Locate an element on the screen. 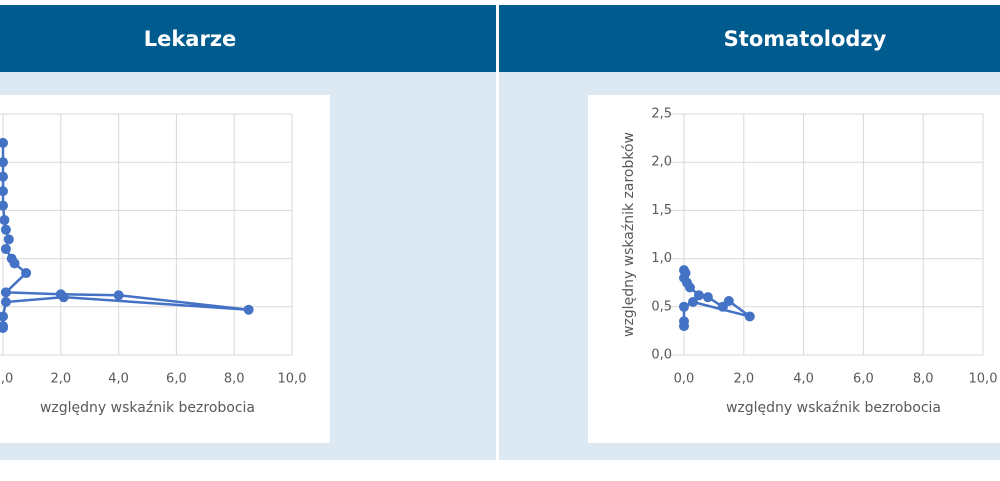  y-tick-label: 1,5 is located at coordinates (661, 210).